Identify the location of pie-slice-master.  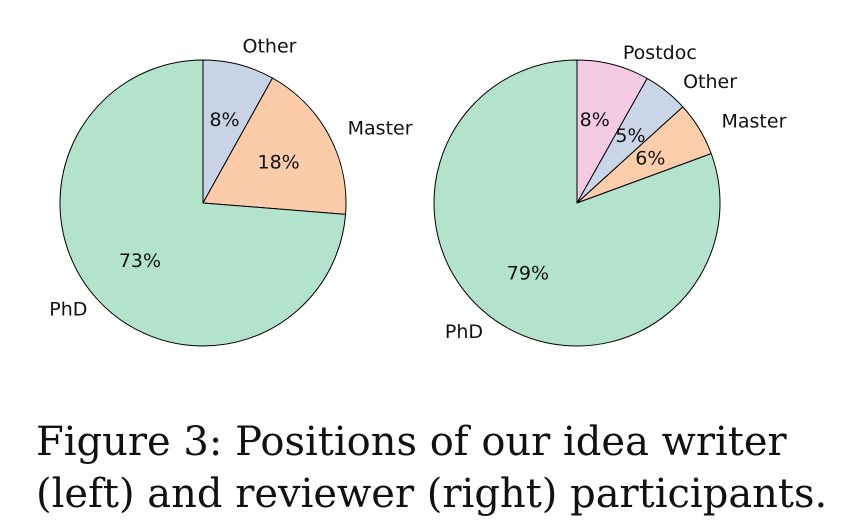
(274, 146).